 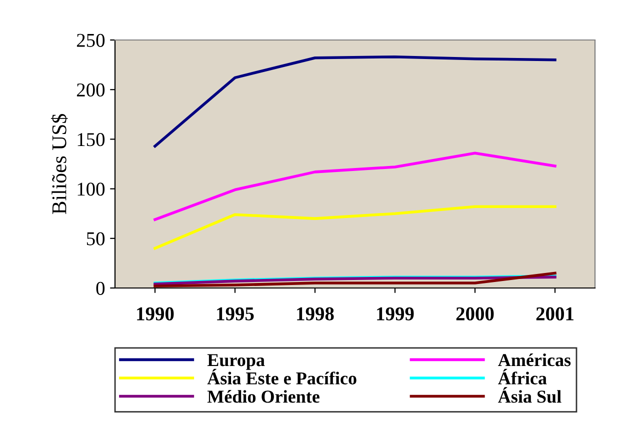 I want to click on x-tick-label: 2000, so click(x=475, y=313).